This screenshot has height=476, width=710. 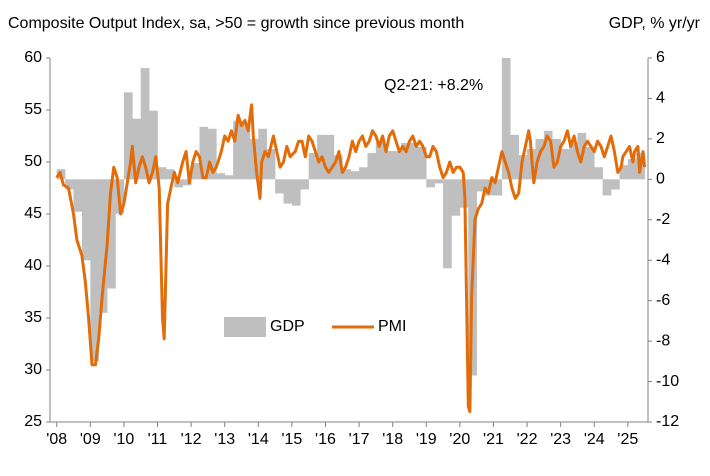 What do you see at coordinates (191, 439) in the screenshot?
I see `x-tick-label: '12` at bounding box center [191, 439].